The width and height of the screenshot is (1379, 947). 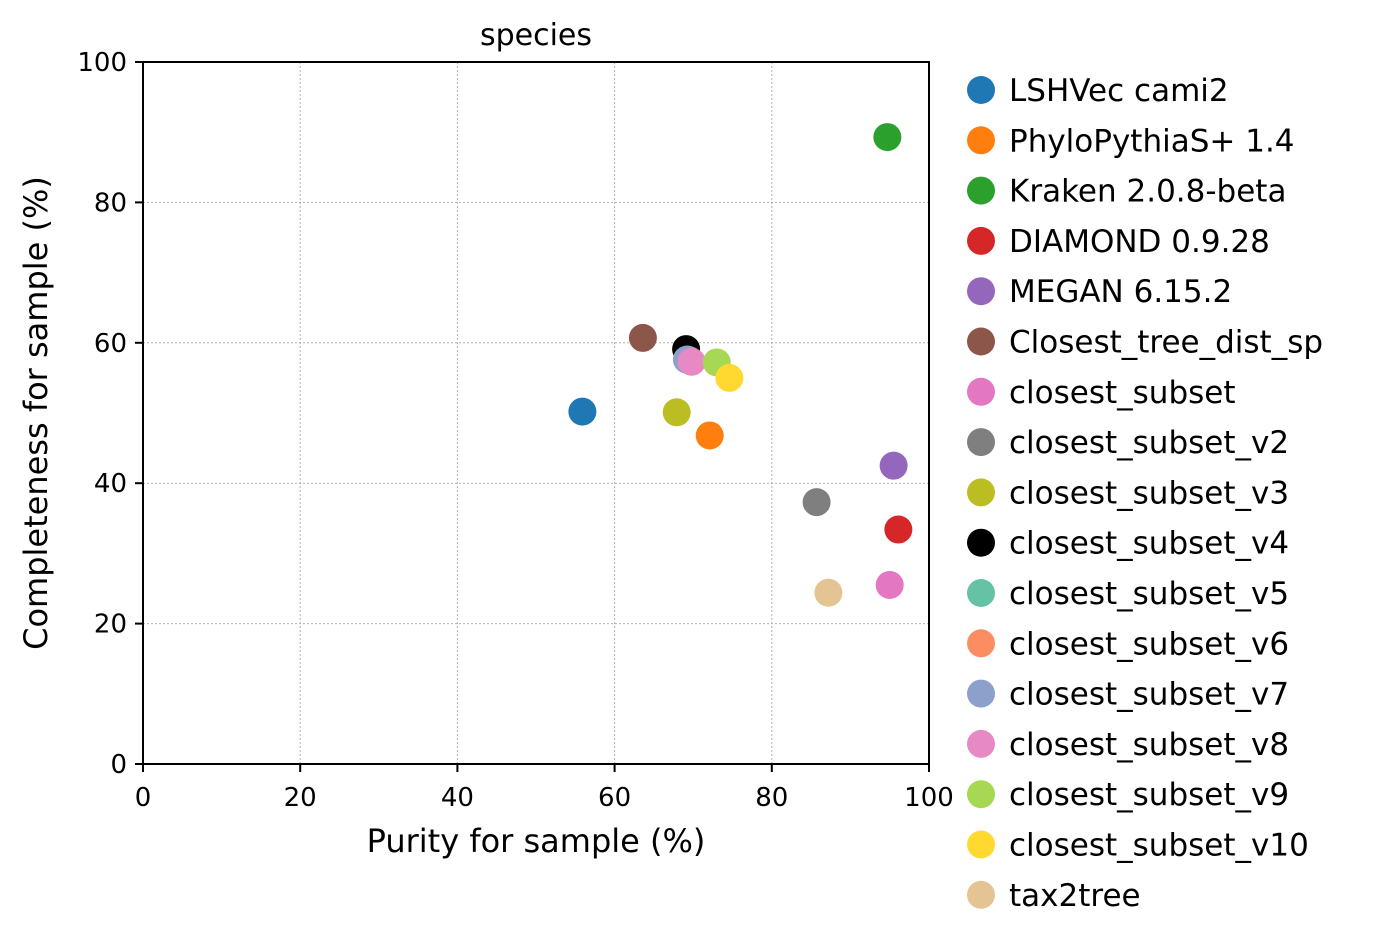 I want to click on legend-label: closest_subset_v10, so click(x=1159, y=846).